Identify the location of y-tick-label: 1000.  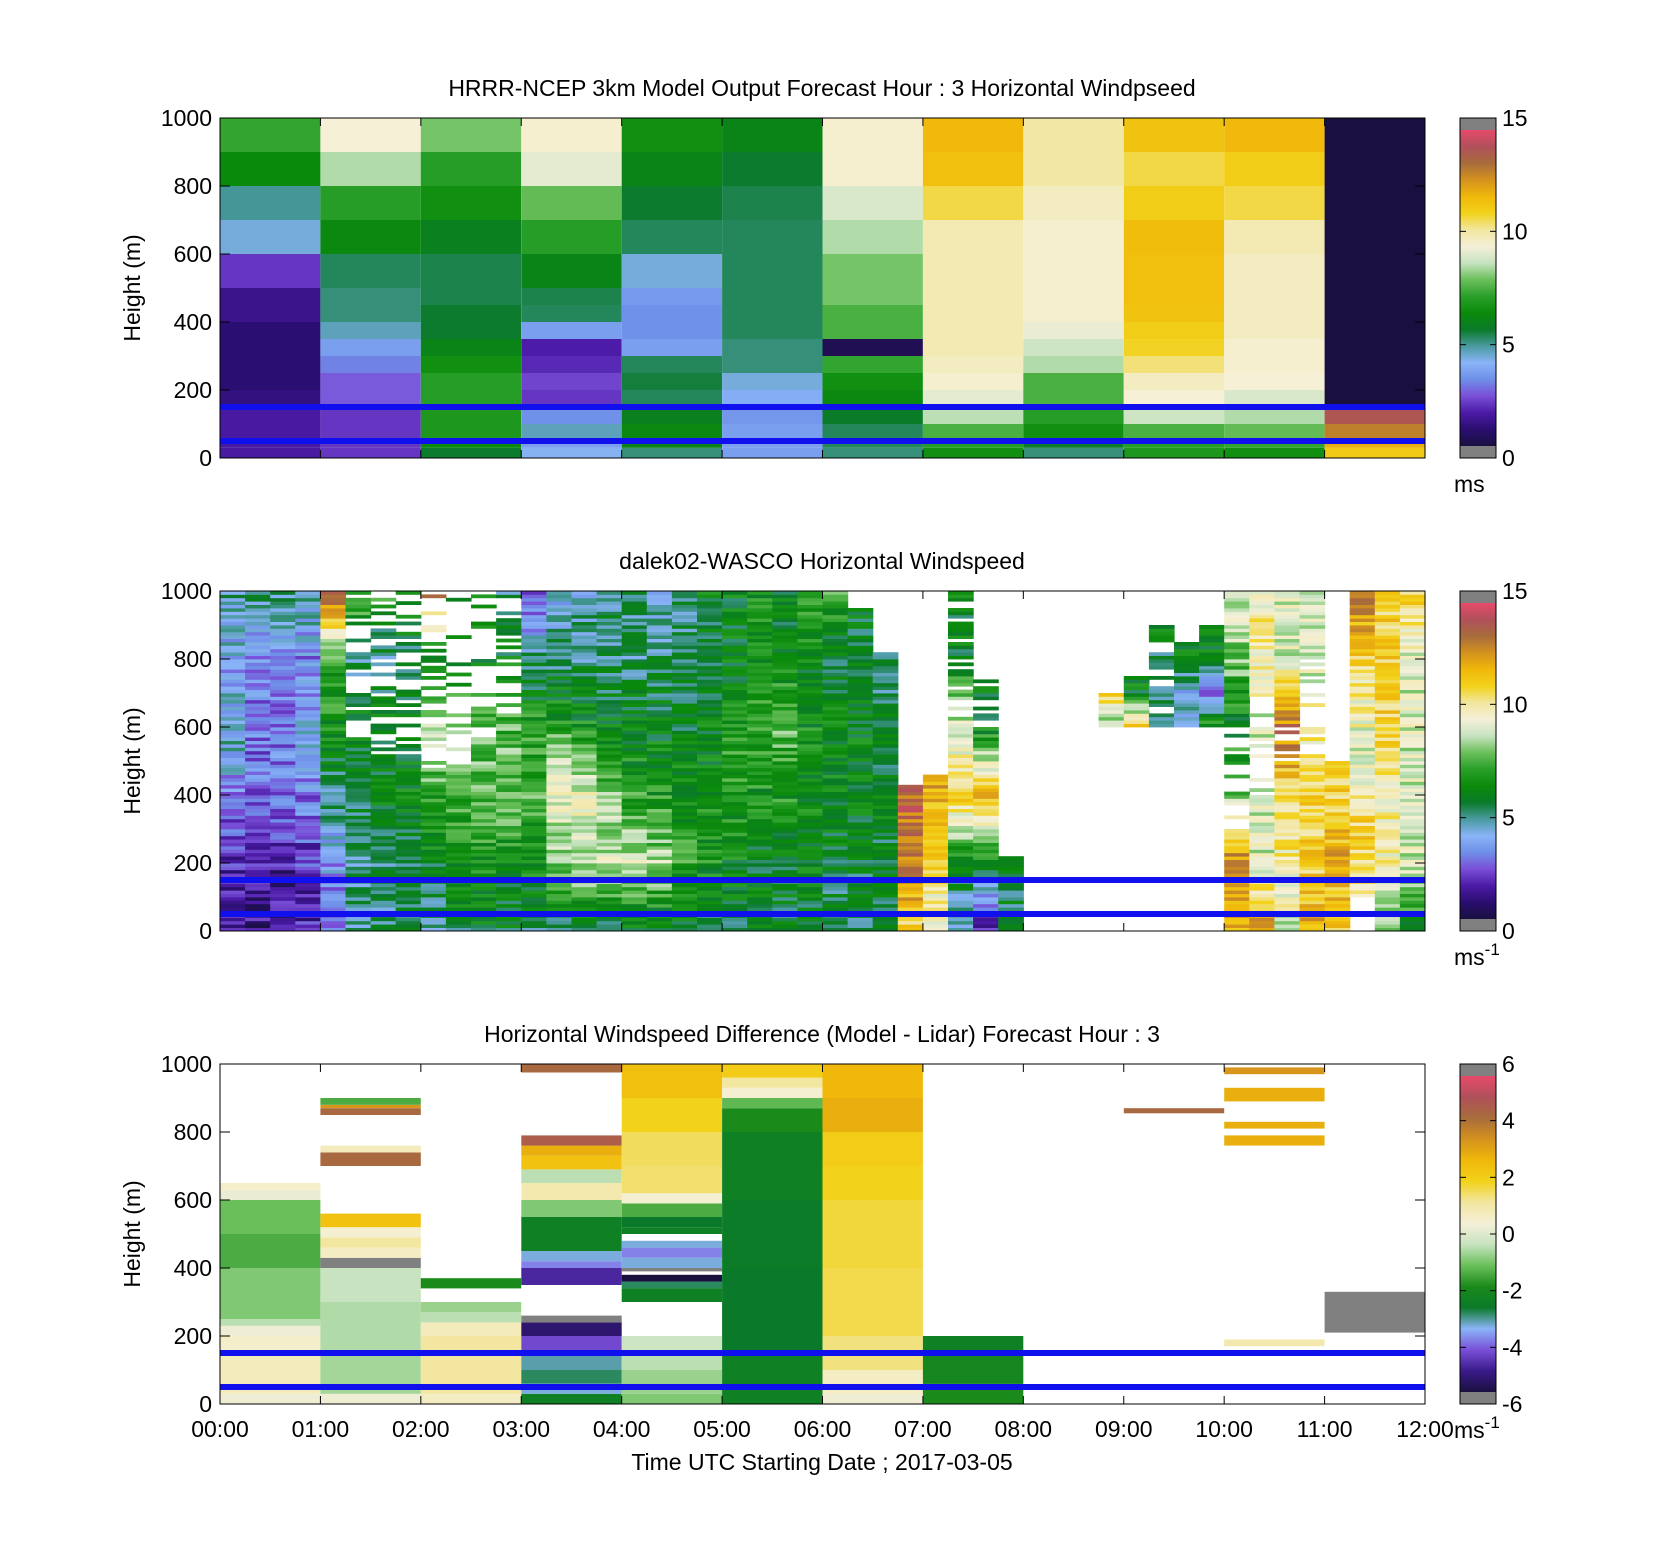
(186, 591).